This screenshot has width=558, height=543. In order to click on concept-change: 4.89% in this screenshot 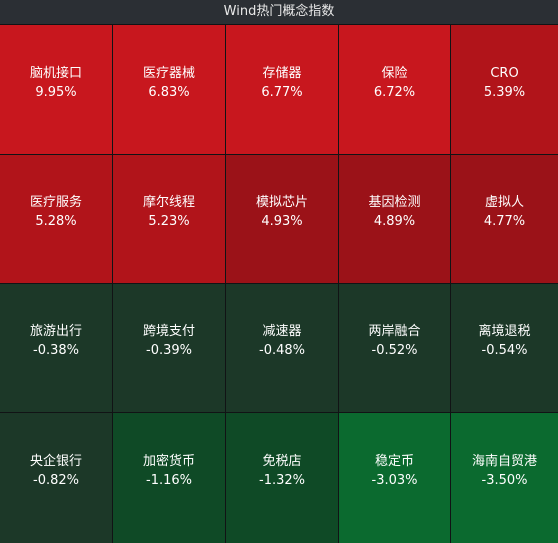, I will do `click(394, 221)`.